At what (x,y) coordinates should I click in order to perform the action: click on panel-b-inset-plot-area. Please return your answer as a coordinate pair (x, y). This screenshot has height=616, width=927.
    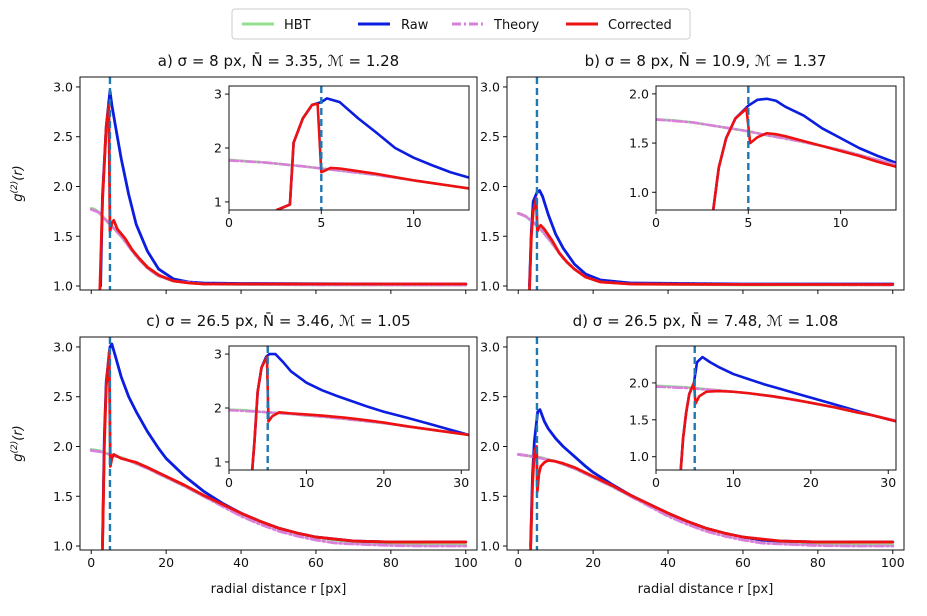
    Looking at the image, I should click on (776, 148).